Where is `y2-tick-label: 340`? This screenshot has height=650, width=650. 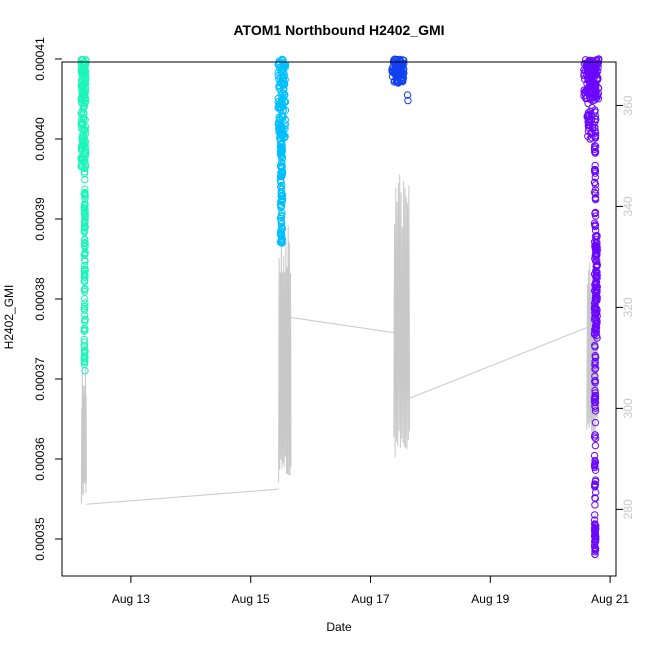
y2-tick-label: 340 is located at coordinates (628, 206).